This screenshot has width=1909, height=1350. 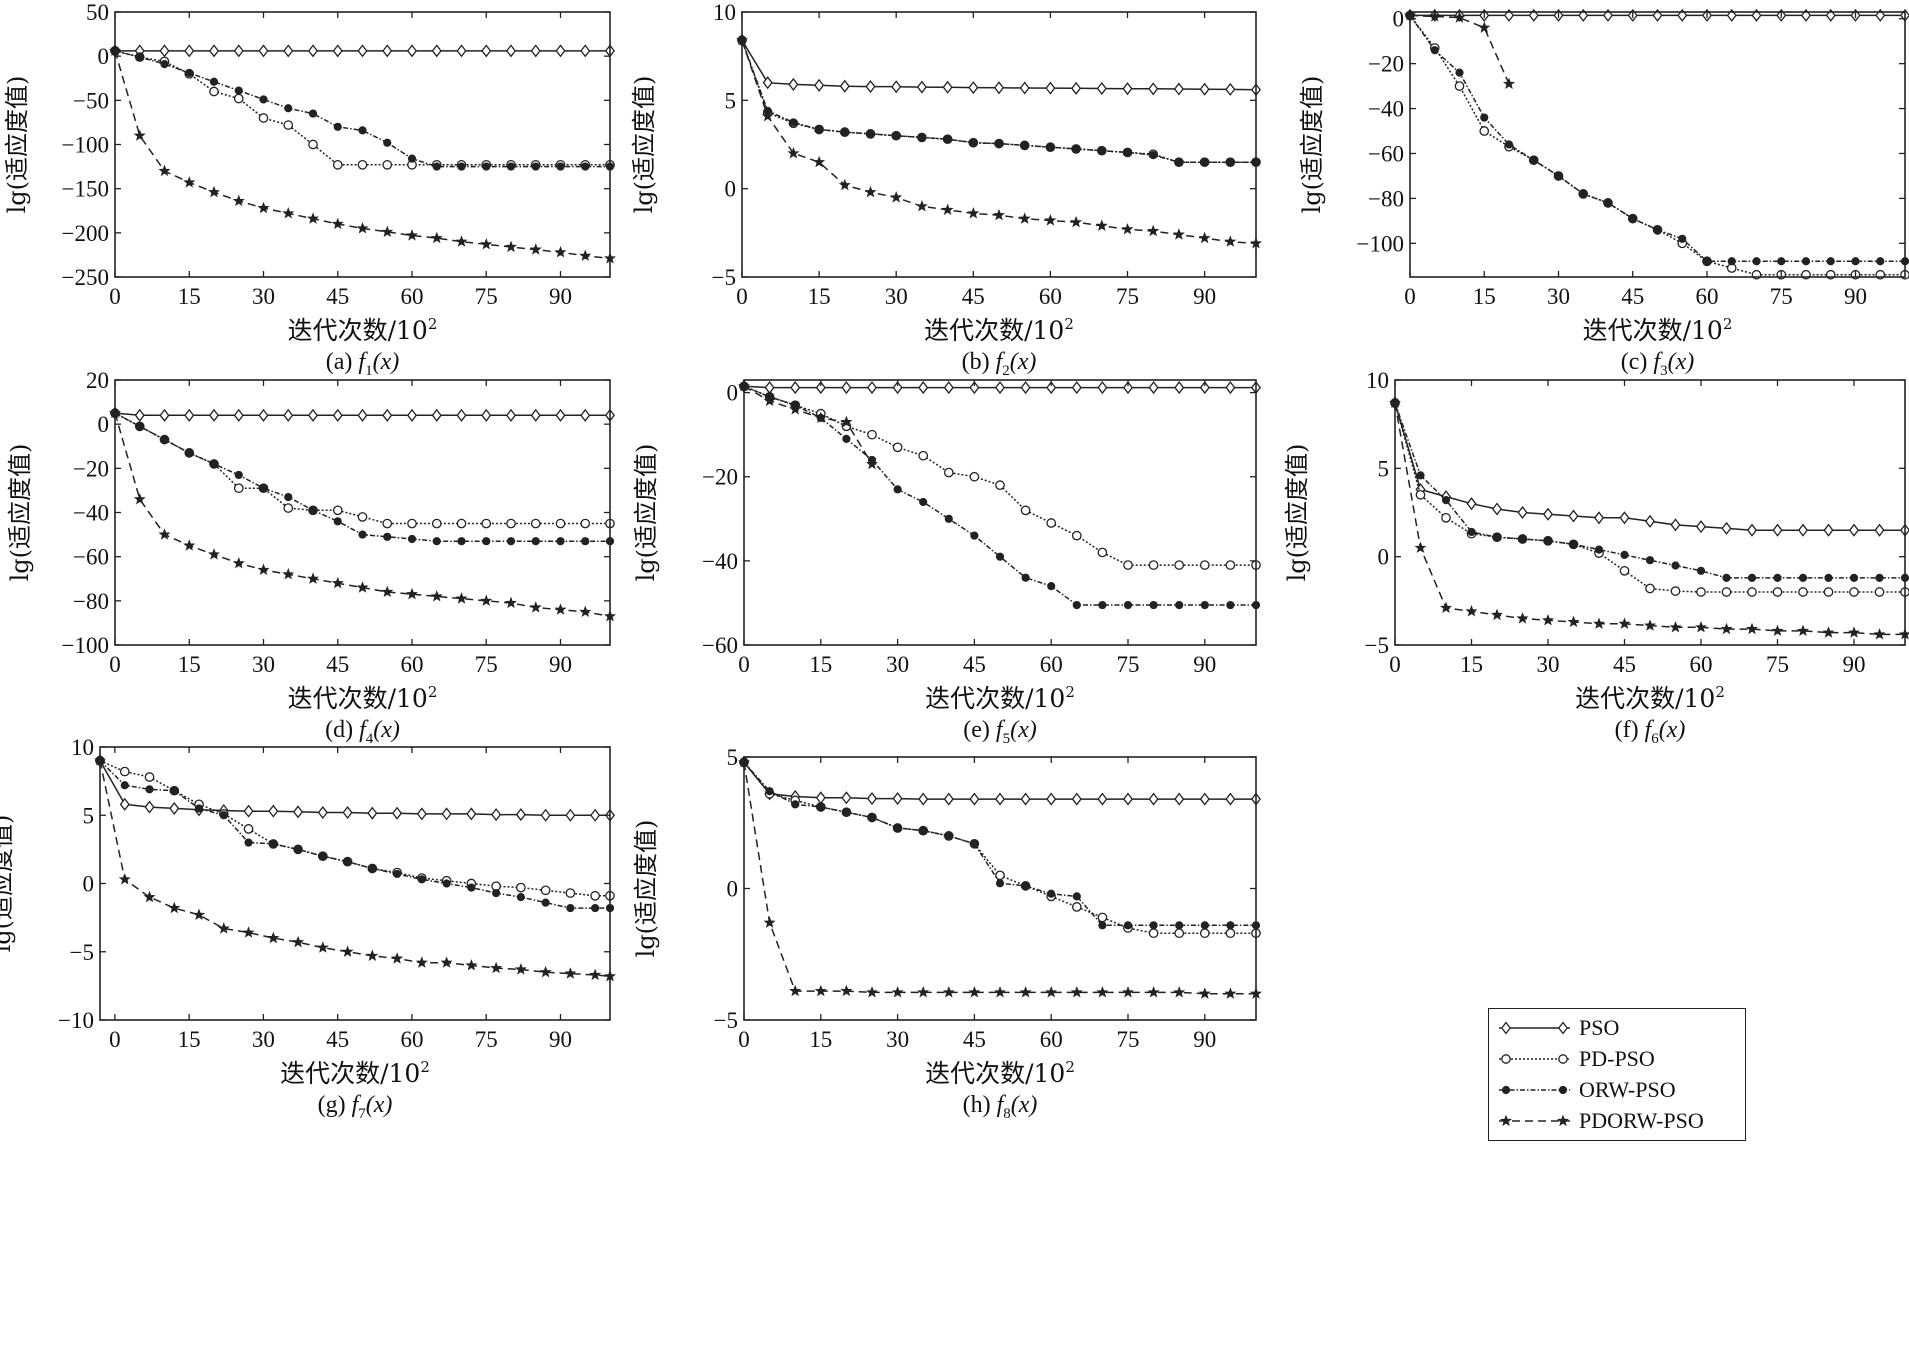 I want to click on series-orw-pso, so click(x=1657, y=138).